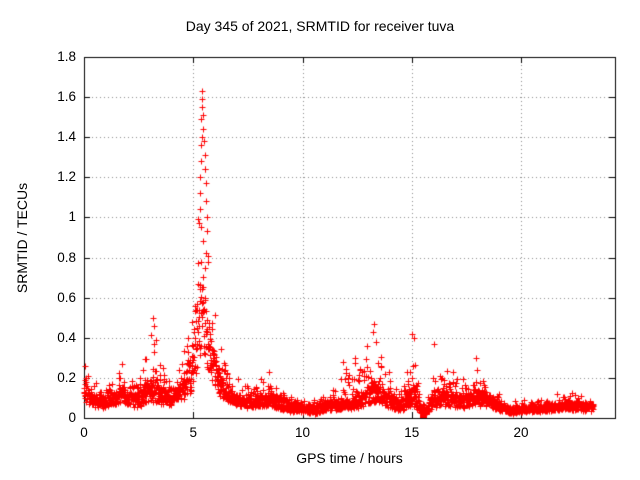 The image size is (640, 480). What do you see at coordinates (66, 177) in the screenshot?
I see `y-tick-label: 1.2` at bounding box center [66, 177].